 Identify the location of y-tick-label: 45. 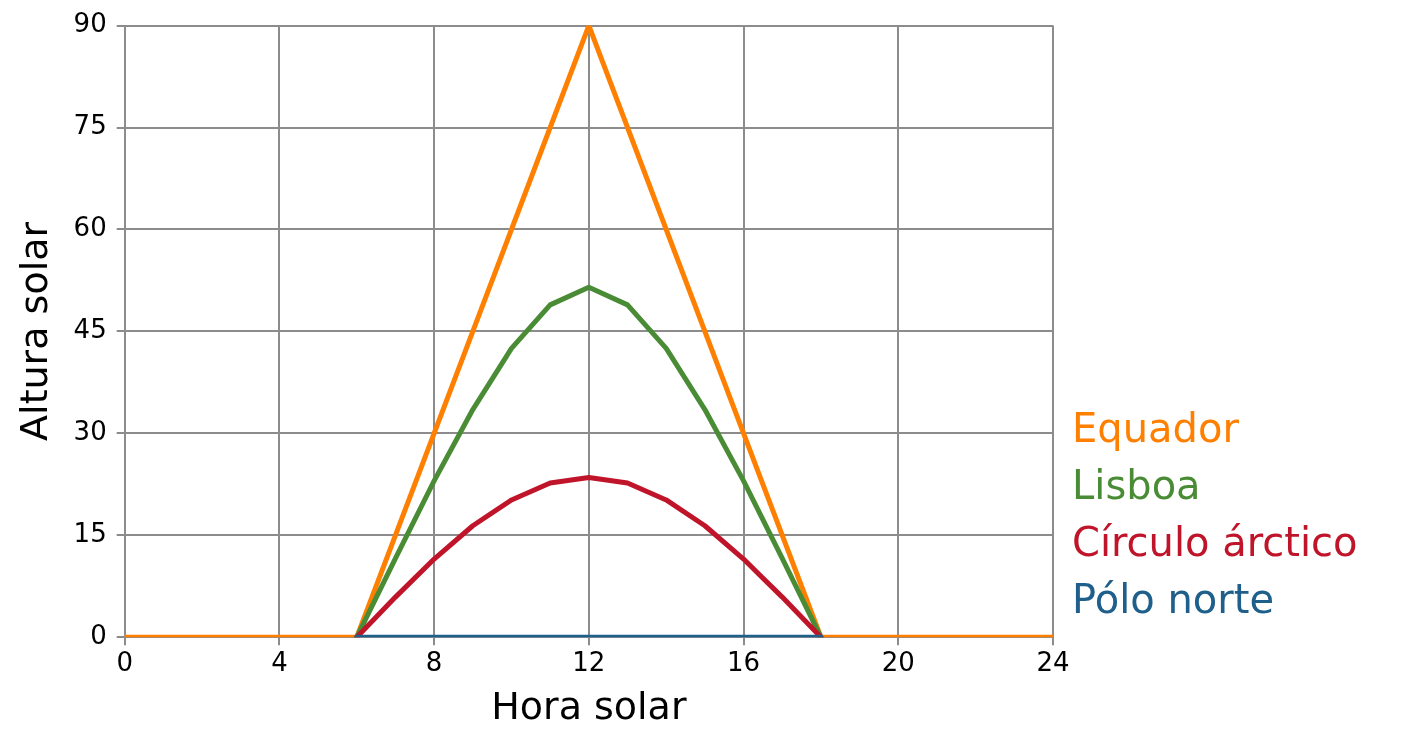
(90, 329).